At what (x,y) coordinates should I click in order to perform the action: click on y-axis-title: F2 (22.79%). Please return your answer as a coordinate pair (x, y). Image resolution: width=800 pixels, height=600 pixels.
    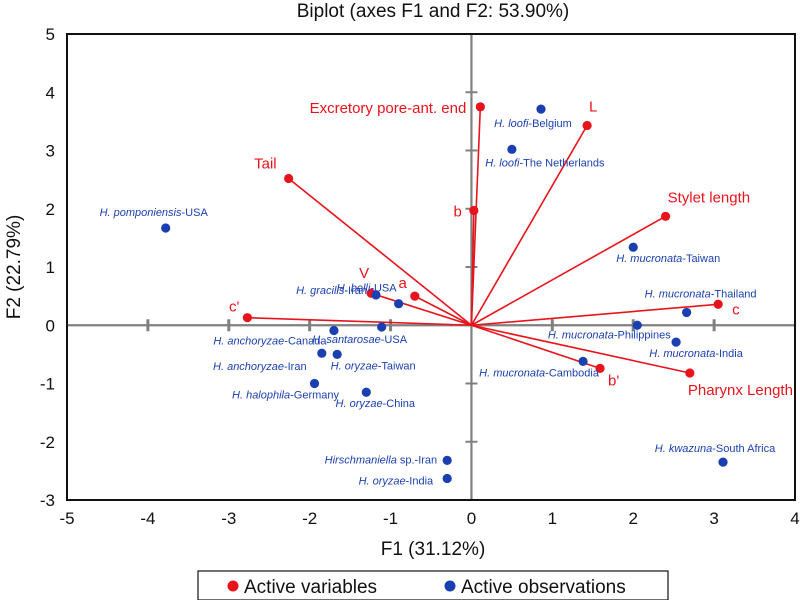
    Looking at the image, I should click on (14, 267).